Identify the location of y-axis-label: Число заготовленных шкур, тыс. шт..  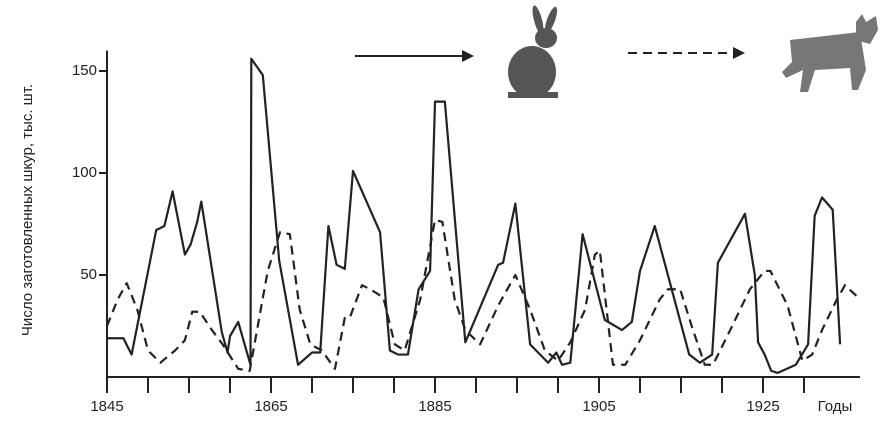
(27, 210).